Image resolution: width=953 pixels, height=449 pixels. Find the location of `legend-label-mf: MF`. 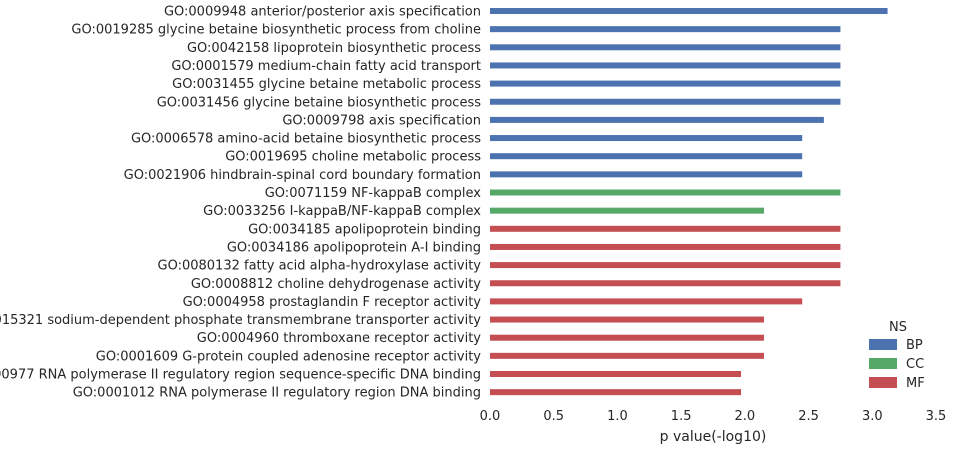

legend-label-mf: MF is located at coordinates (915, 383).